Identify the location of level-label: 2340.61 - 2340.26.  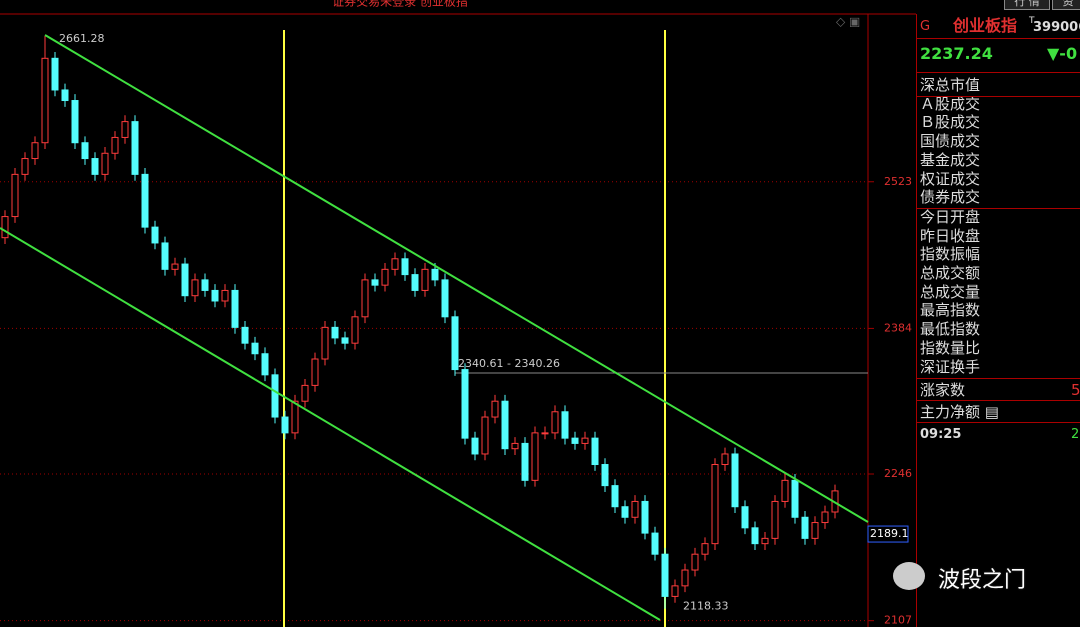
(509, 363).